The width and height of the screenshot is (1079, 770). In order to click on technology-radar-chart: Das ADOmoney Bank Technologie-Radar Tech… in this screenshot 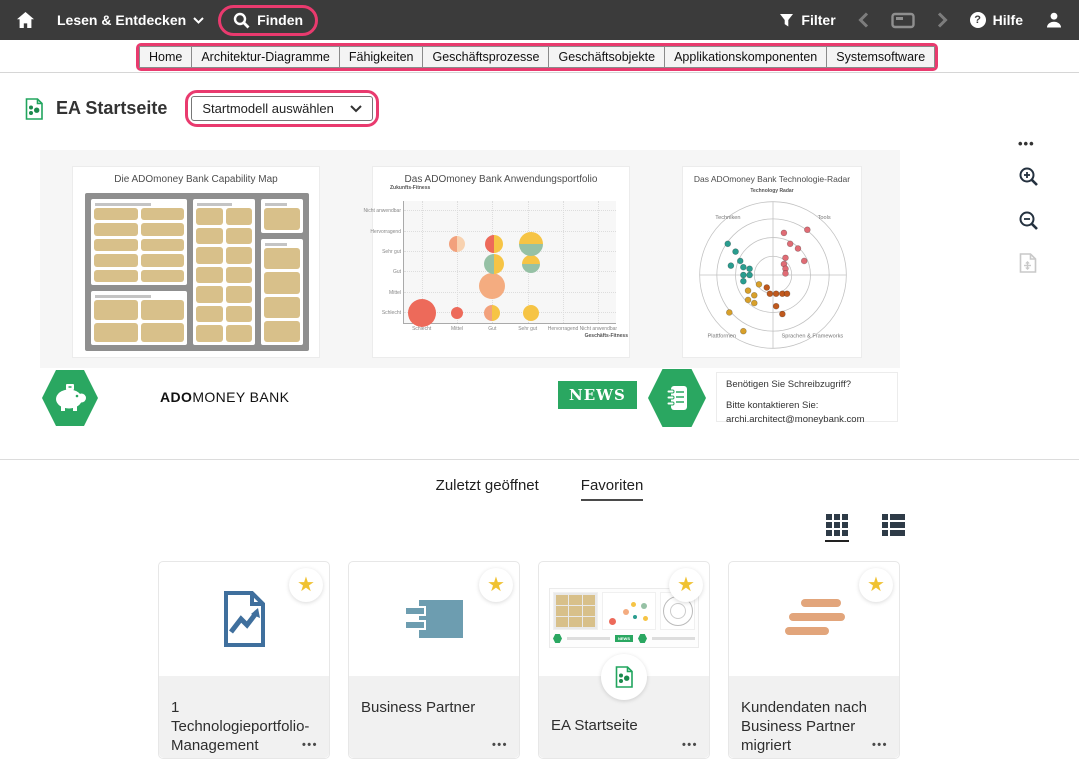, I will do `click(772, 262)`.